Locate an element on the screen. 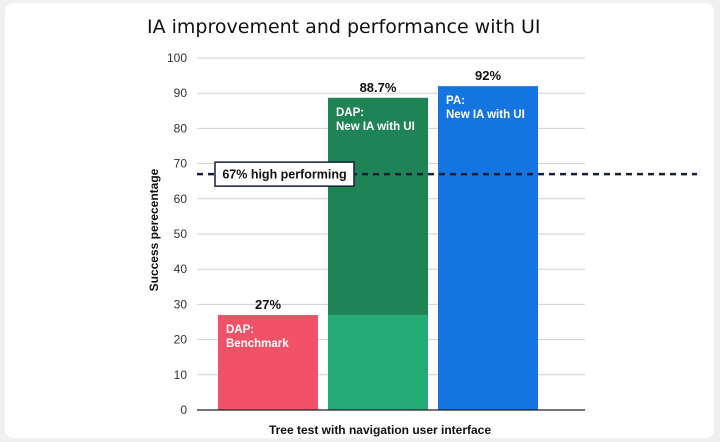 This screenshot has width=720, height=442. bar-group: 27%DAP: Benchmark is located at coordinates (268, 353).